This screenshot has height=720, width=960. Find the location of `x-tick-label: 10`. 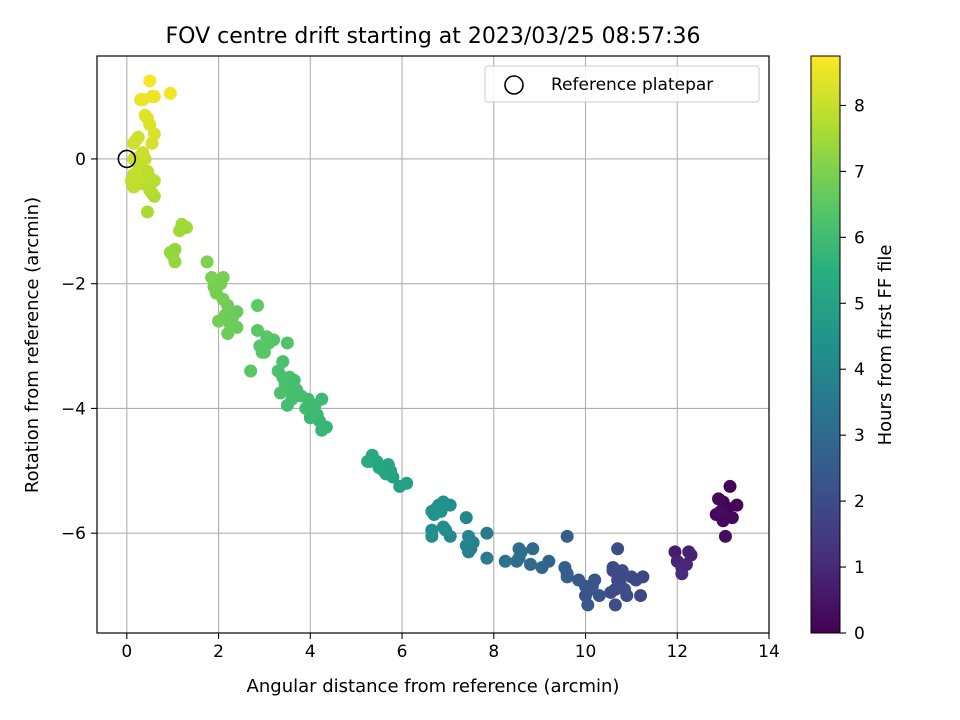

x-tick-label: 10 is located at coordinates (586, 652).